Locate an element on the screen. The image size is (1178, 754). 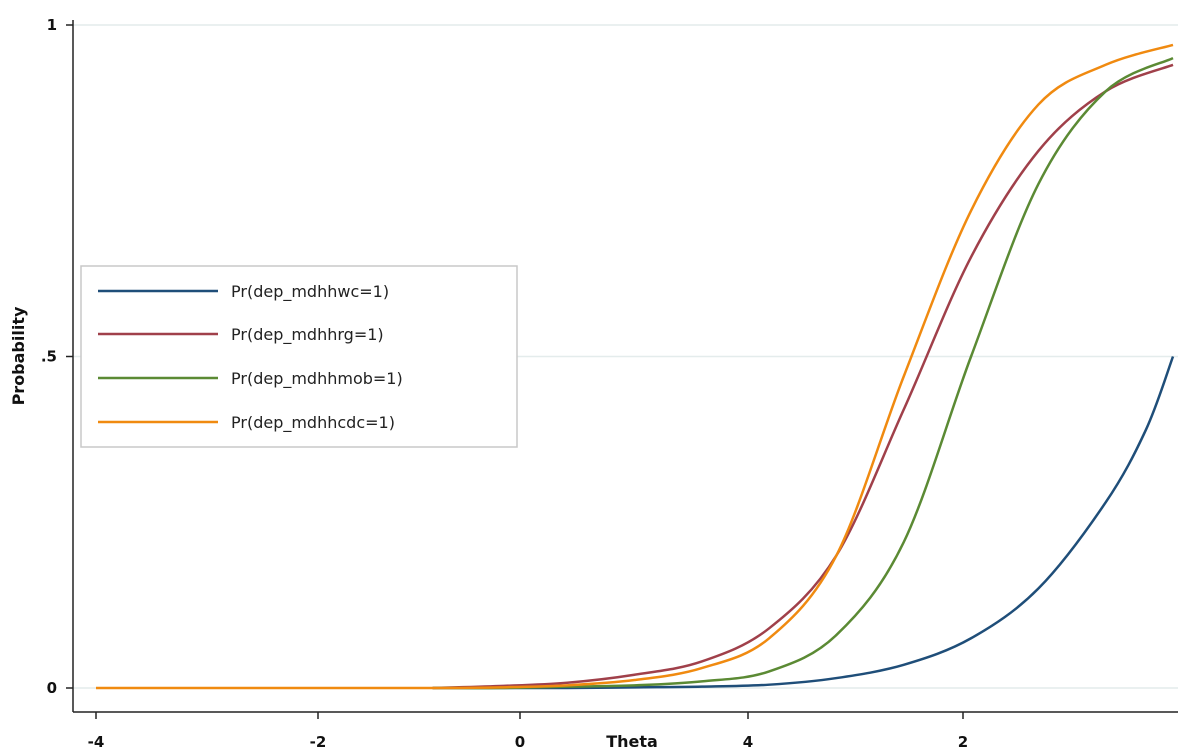
x-tick-label: 4 is located at coordinates (748, 742).